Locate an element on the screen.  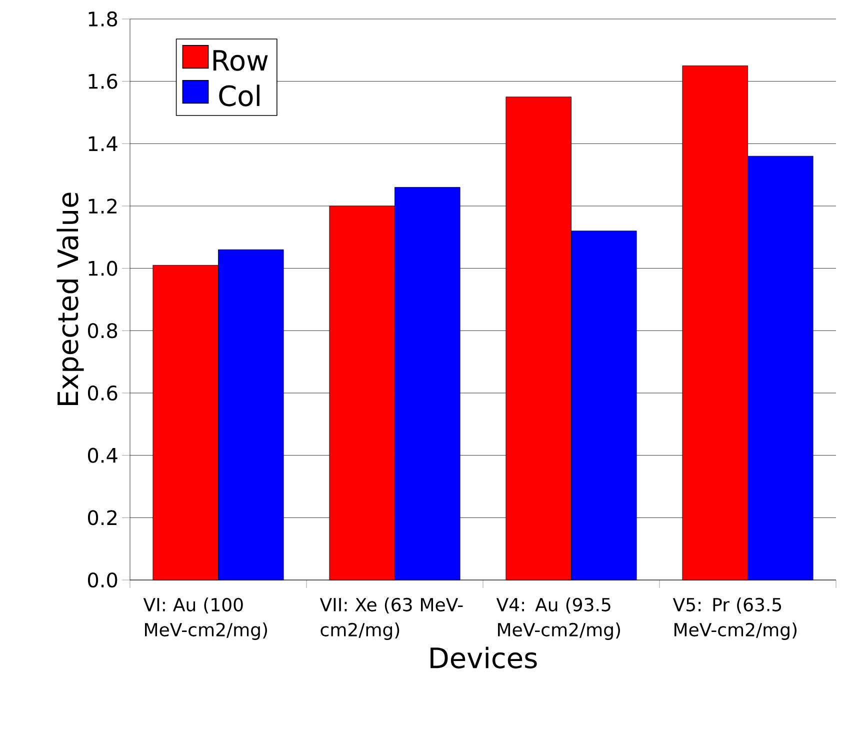
x-axis-title: Devices is located at coordinates (483, 657).